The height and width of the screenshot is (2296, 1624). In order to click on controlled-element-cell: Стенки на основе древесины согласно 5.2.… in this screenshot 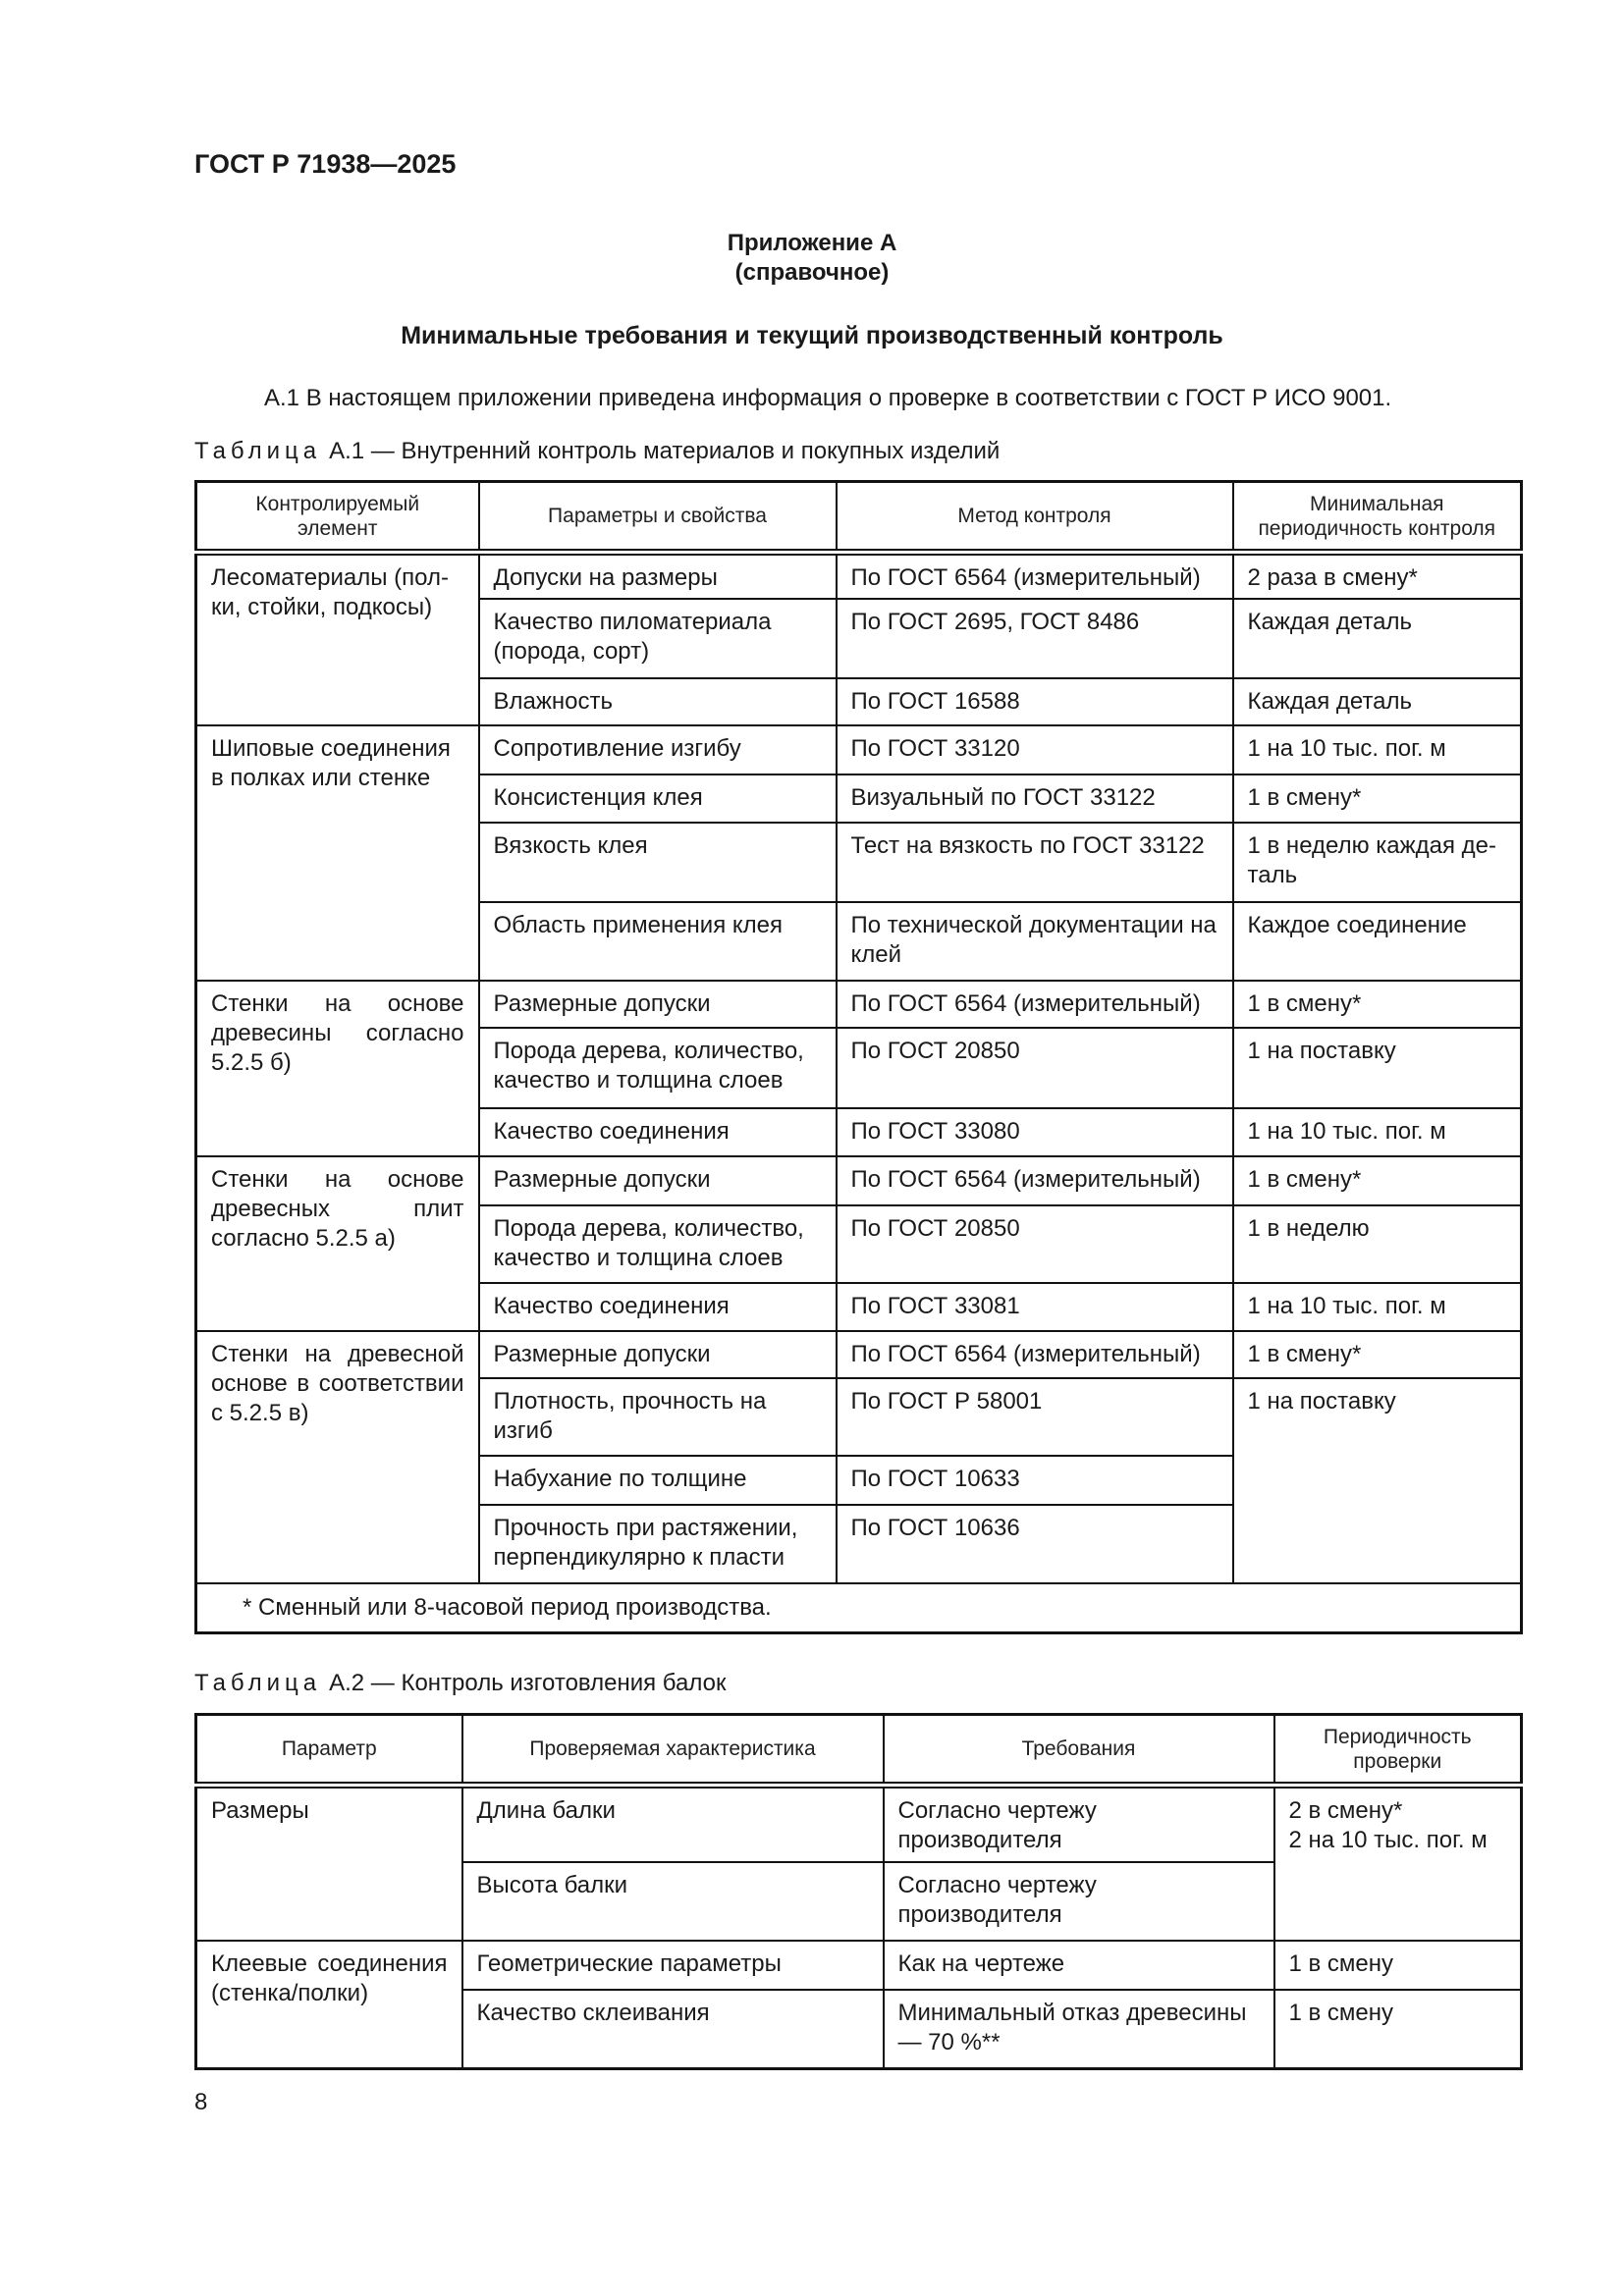, I will do `click(337, 1068)`.